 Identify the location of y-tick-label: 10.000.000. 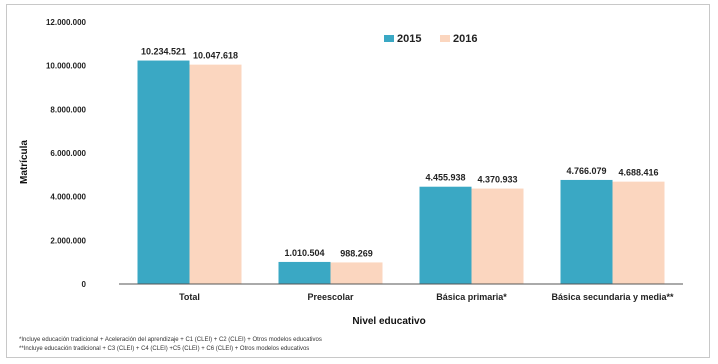
(66, 66).